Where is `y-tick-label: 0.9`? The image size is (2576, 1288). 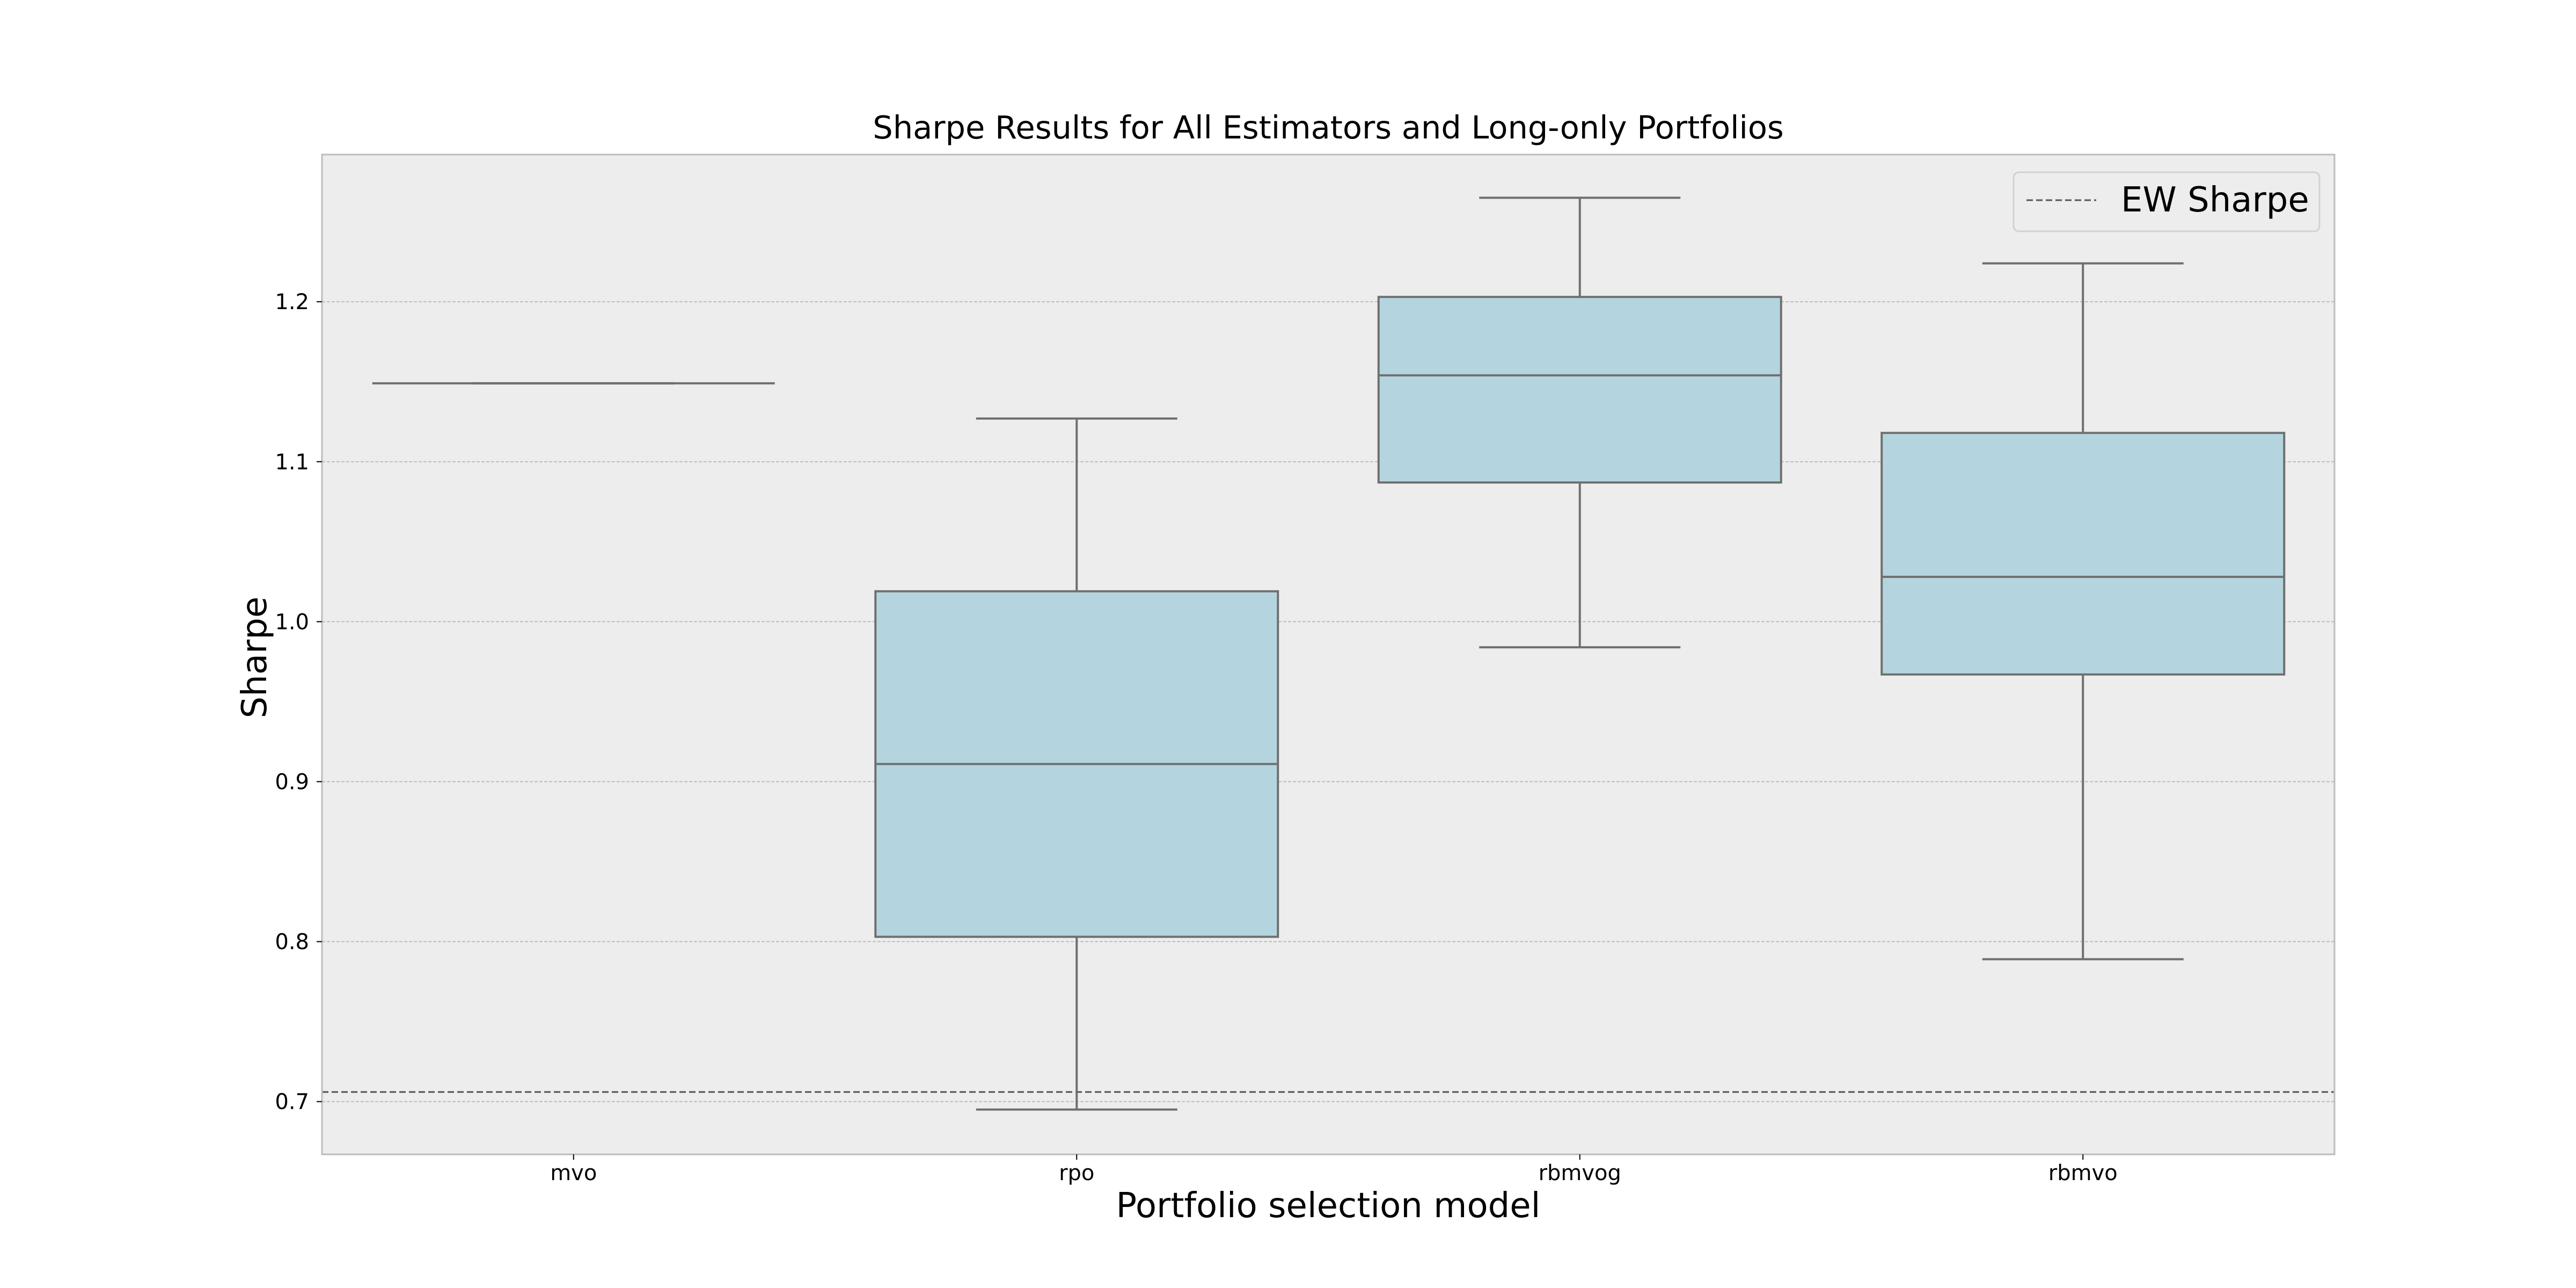
y-tick-label: 0.9 is located at coordinates (292, 782).